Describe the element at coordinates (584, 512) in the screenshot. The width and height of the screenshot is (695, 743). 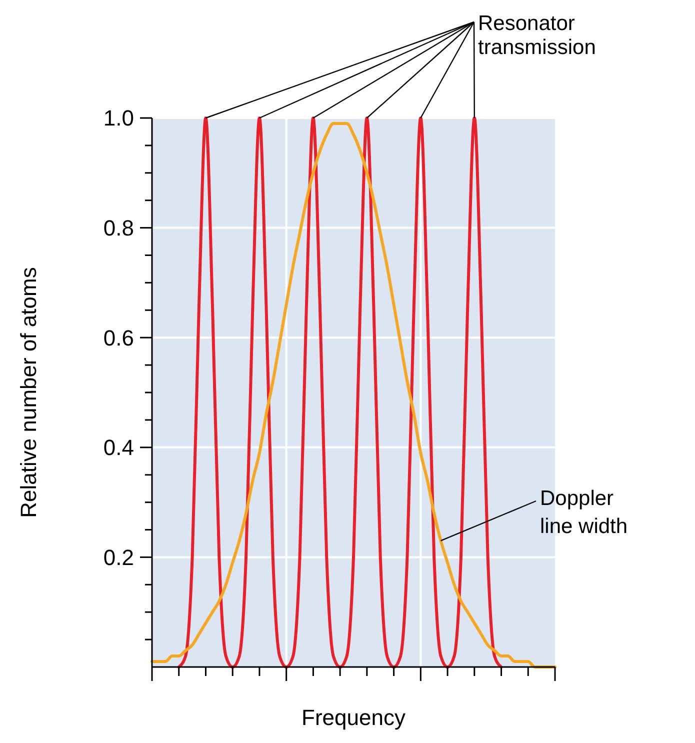
I see `annotation: Doppler line width` at that location.